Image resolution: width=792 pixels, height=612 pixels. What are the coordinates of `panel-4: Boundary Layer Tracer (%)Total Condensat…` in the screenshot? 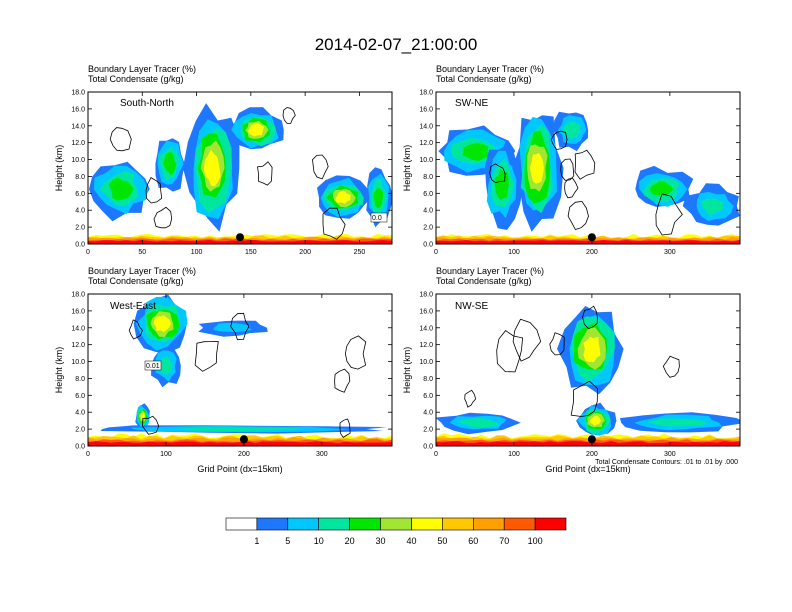 It's located at (571, 370).